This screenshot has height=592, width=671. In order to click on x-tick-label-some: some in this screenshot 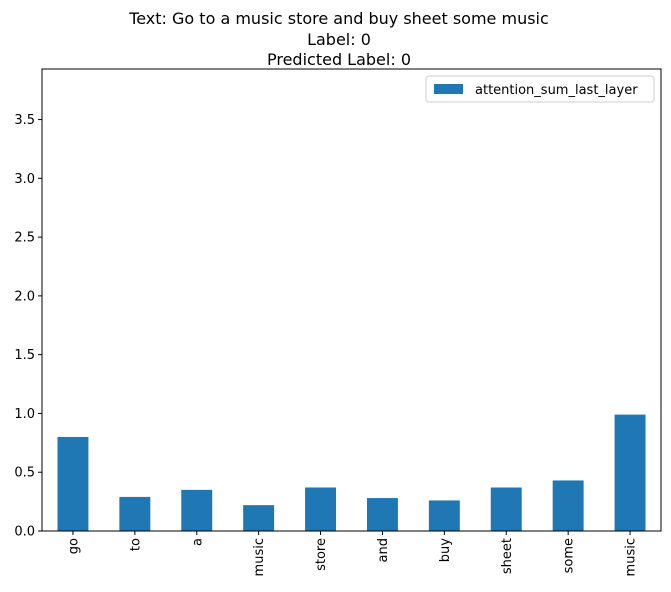, I will do `click(569, 555)`.